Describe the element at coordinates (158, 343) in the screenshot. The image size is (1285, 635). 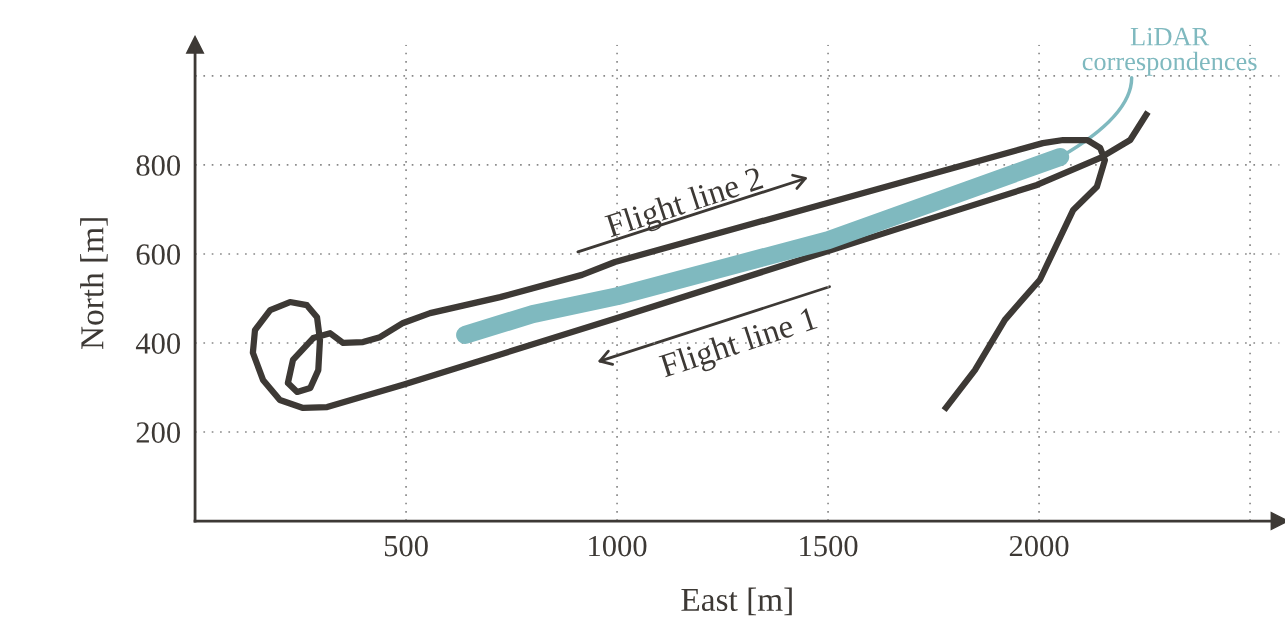
I see `y-tick-label: 400` at that location.